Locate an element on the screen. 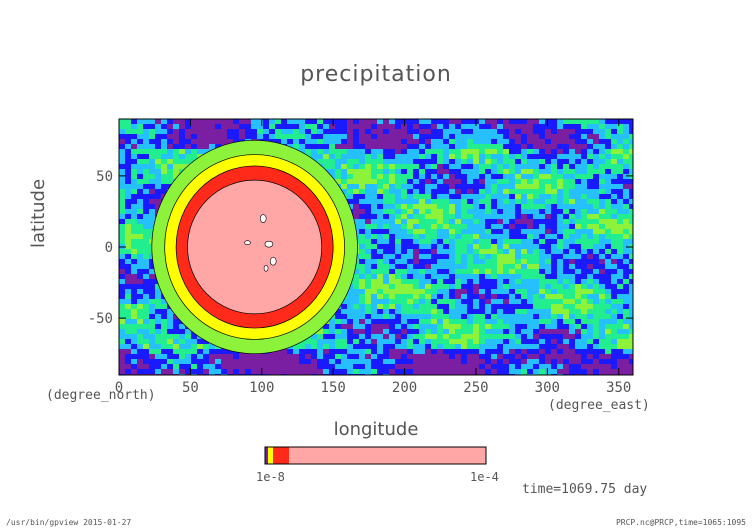  x-tick-label: 150 is located at coordinates (333, 388).